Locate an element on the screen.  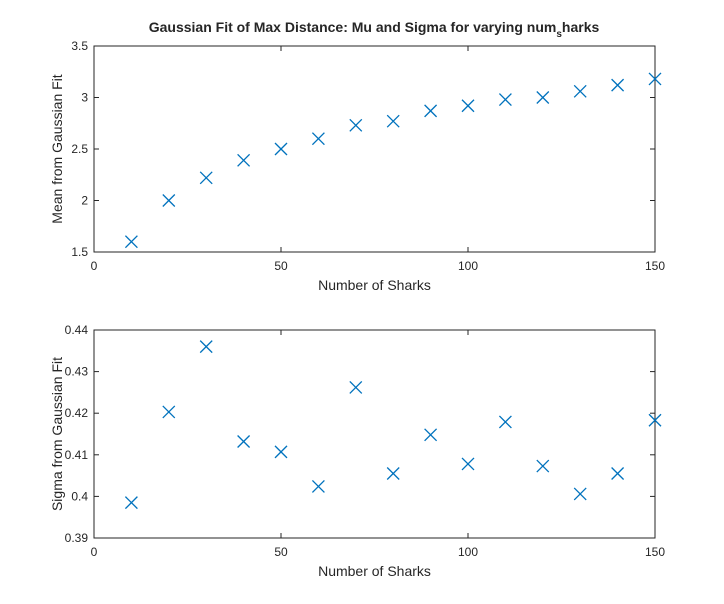
chart-title-subscript: s is located at coordinates (559, 34).